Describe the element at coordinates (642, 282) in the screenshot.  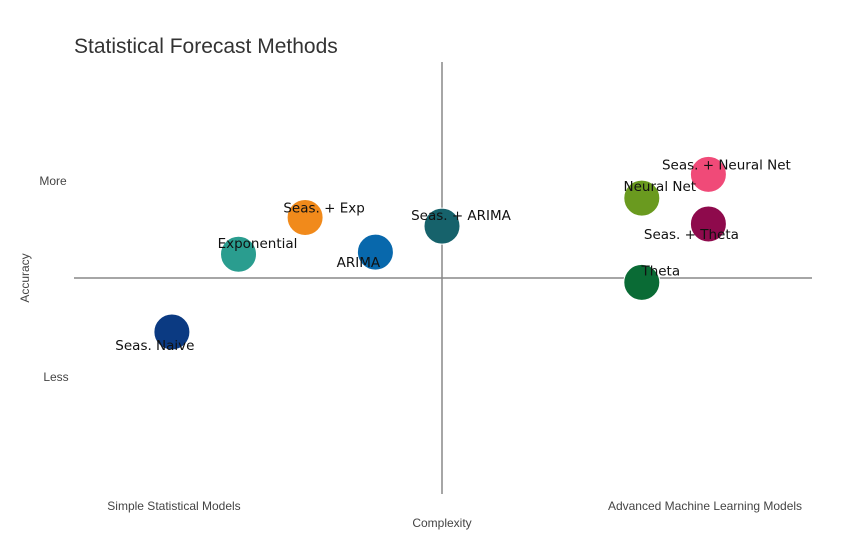
I see `point-theta` at that location.